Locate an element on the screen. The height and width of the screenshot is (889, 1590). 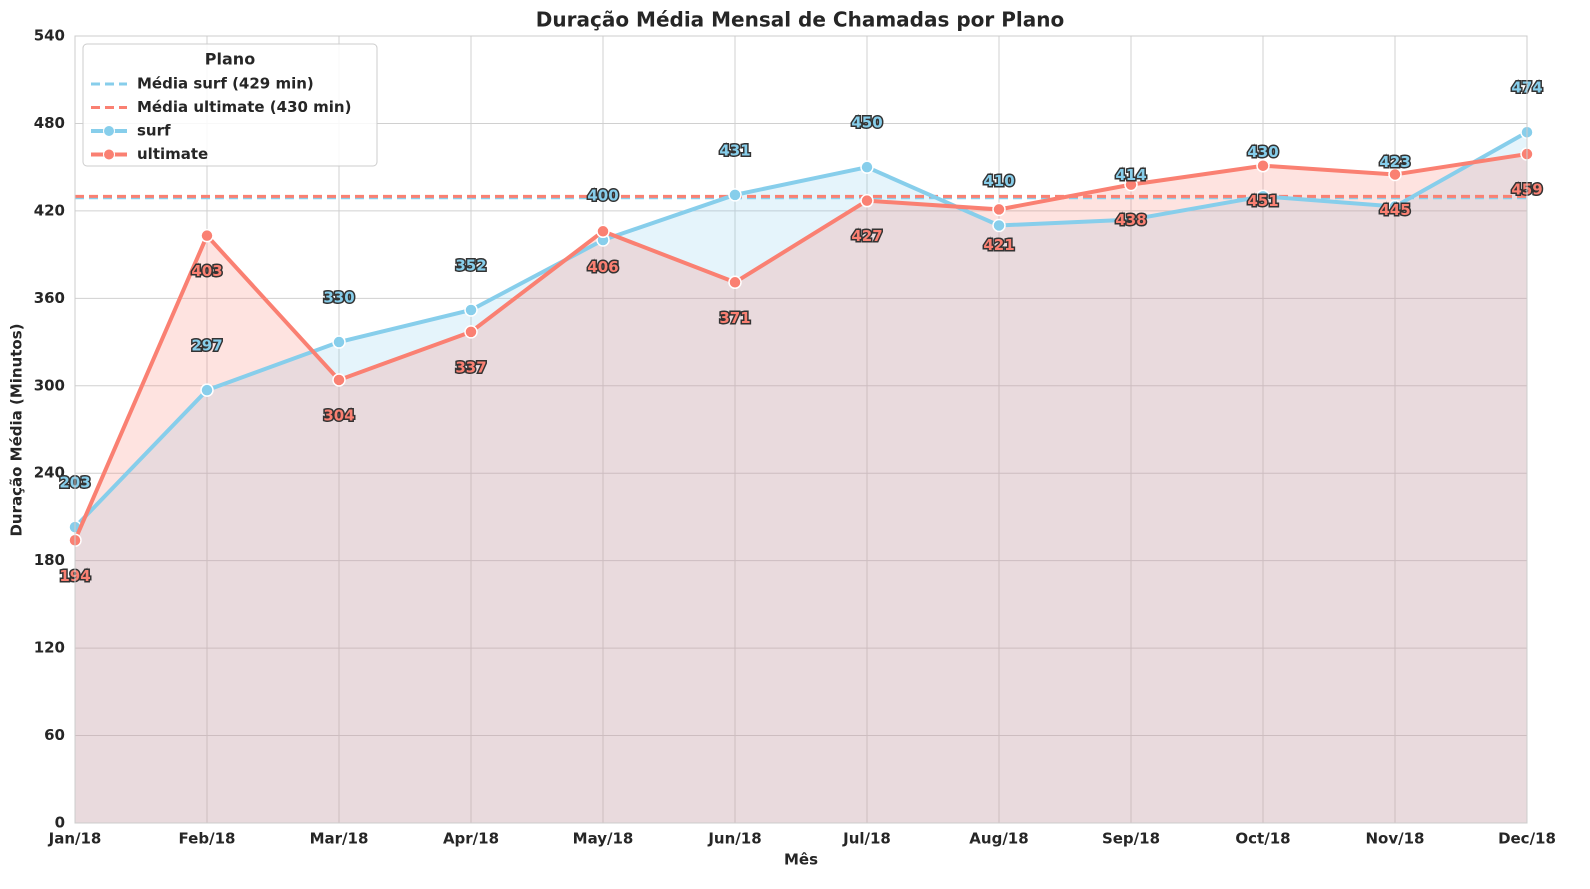
y-tick-label: 420 is located at coordinates (49, 210).